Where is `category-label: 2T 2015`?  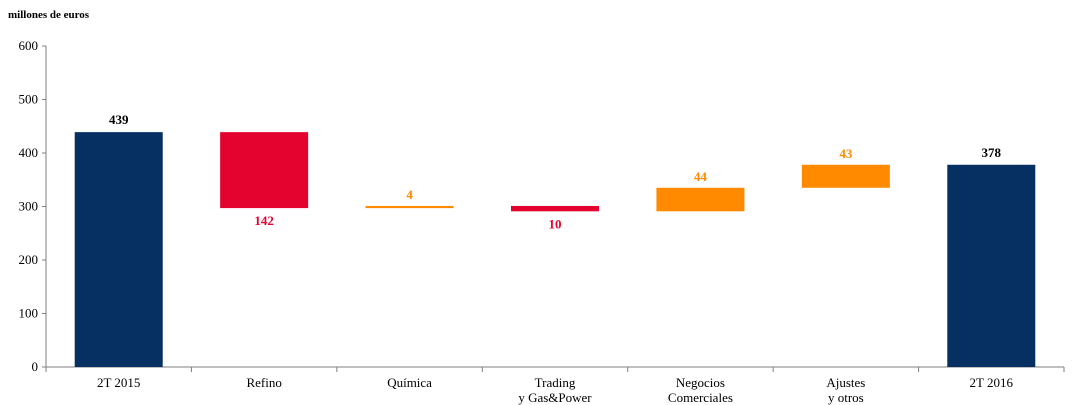
category-label: 2T 2015 is located at coordinates (118, 382).